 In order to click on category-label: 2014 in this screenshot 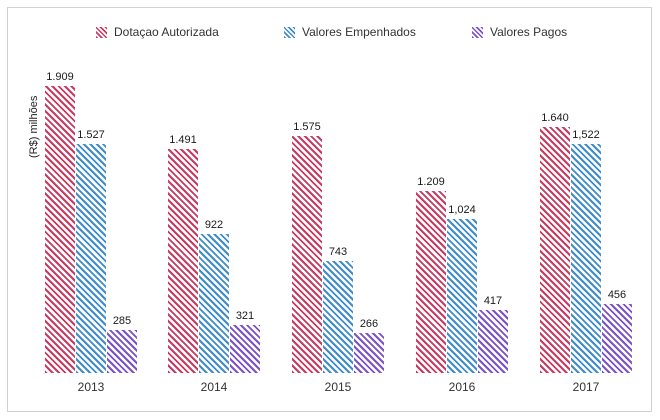, I will do `click(214, 387)`.